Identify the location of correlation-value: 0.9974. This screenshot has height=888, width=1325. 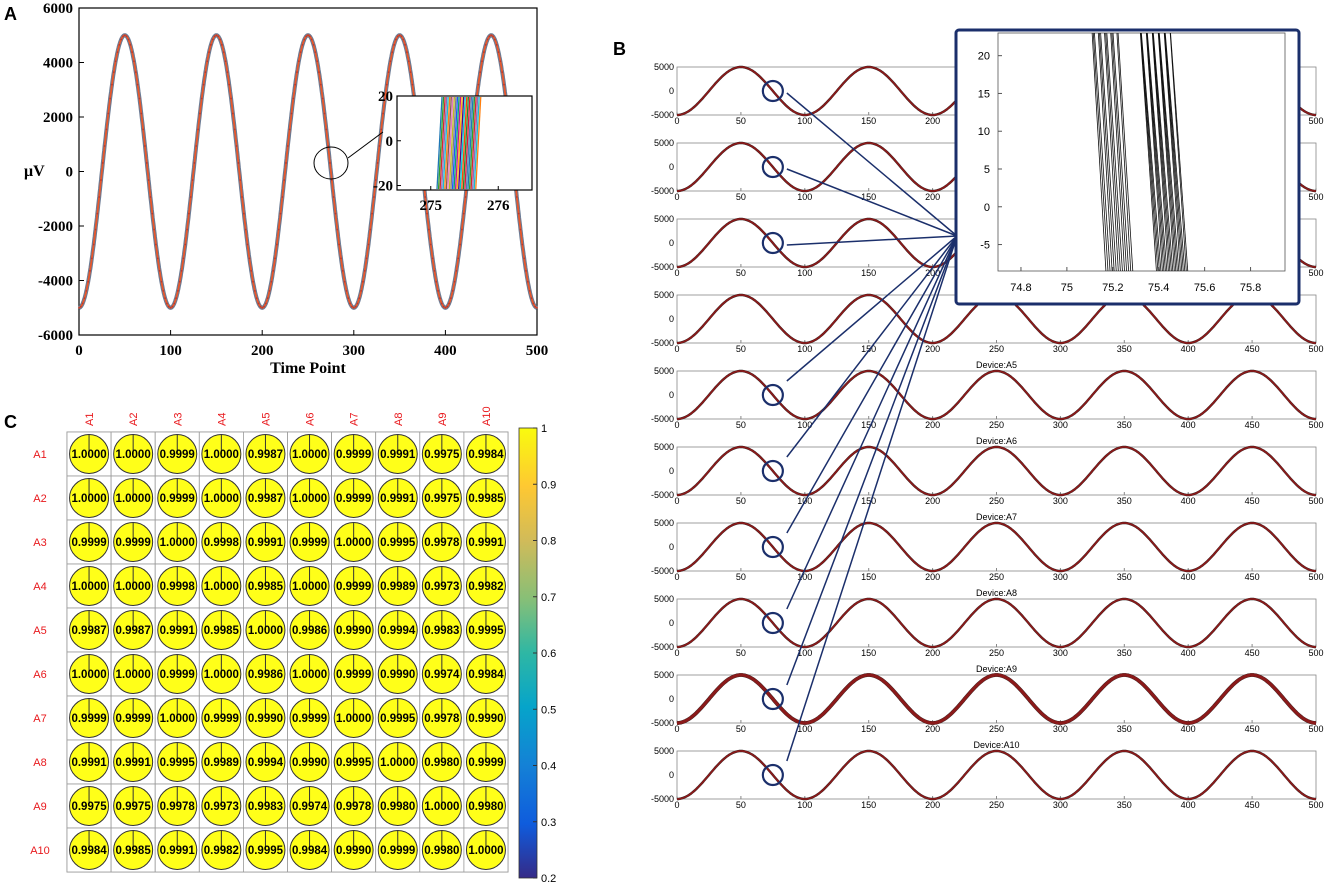
(442, 675).